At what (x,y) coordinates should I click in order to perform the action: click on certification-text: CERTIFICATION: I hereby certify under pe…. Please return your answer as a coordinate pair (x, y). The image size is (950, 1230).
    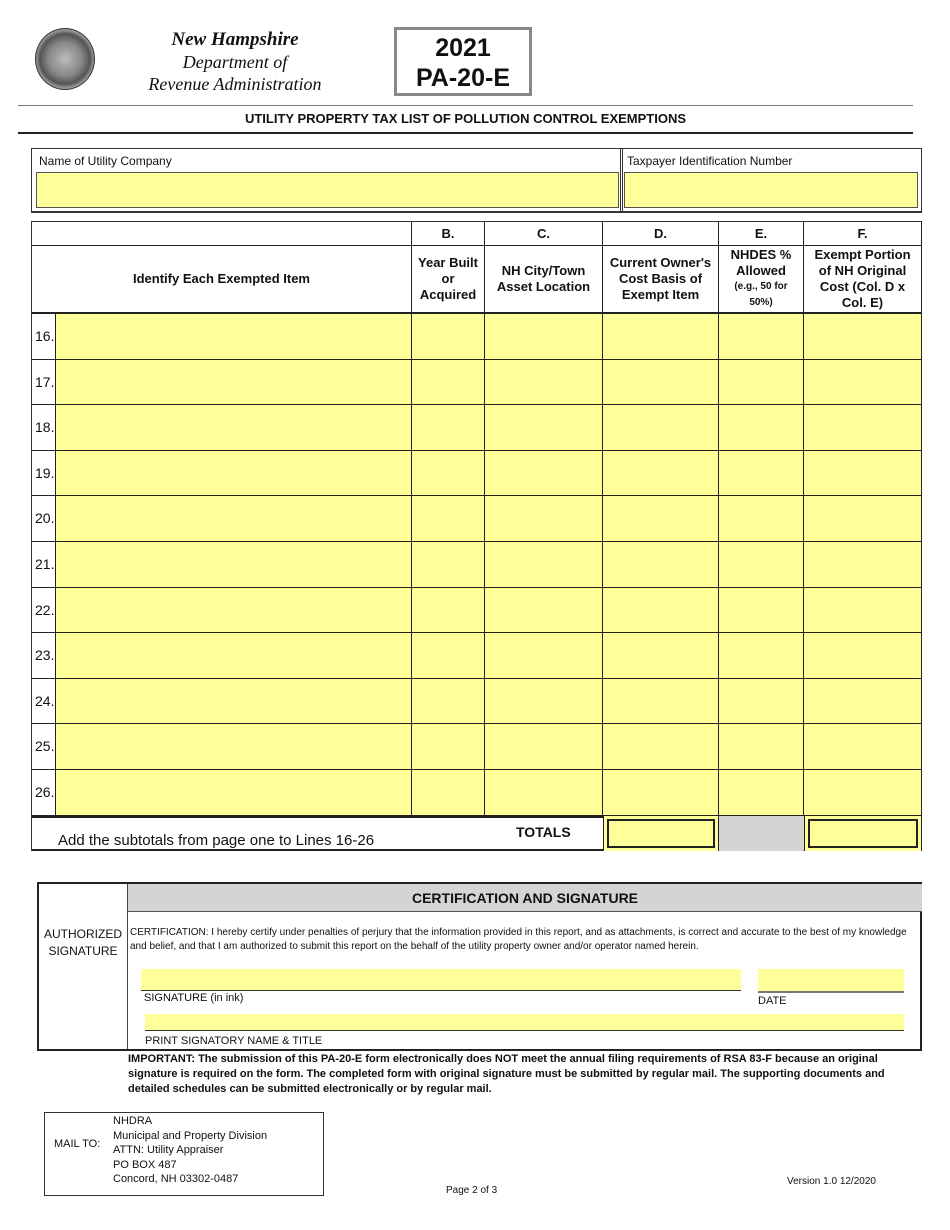
    Looking at the image, I should click on (518, 939).